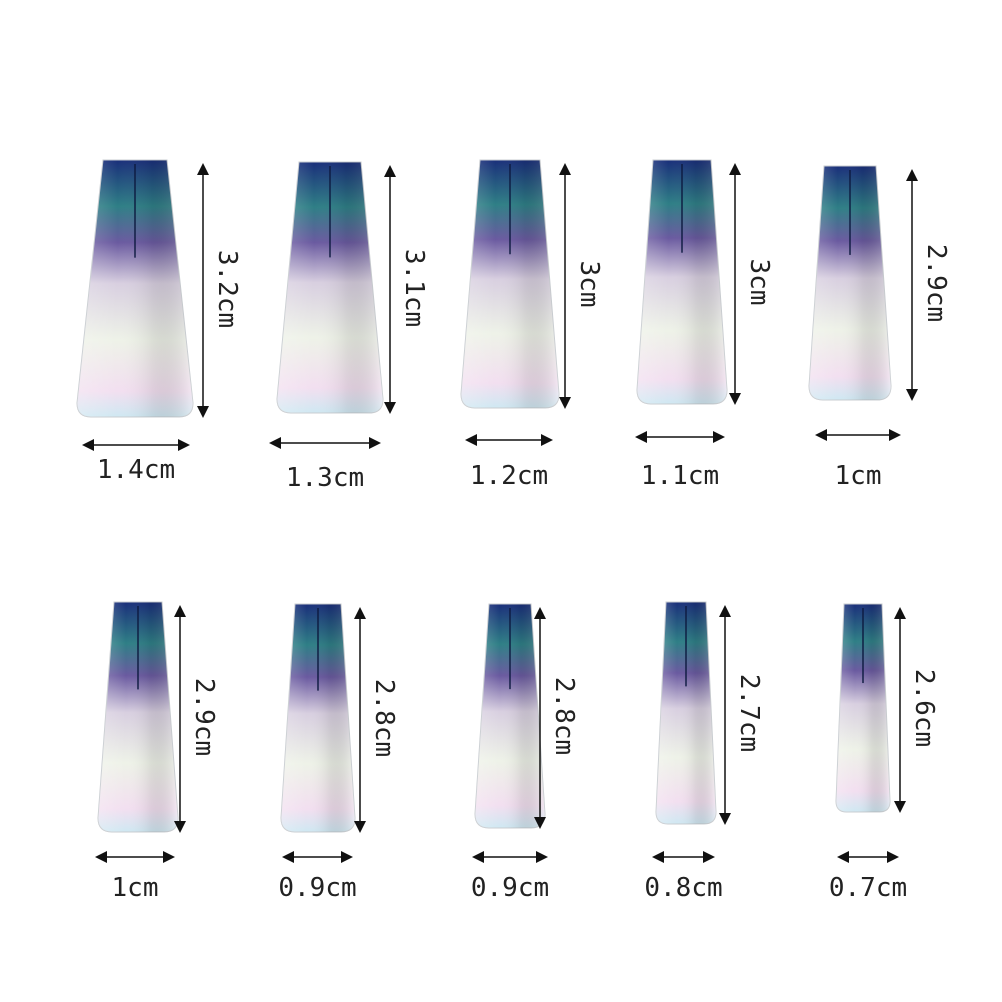 This screenshot has height=1002, width=1002. I want to click on width-label: 1.1cm, so click(680, 476).